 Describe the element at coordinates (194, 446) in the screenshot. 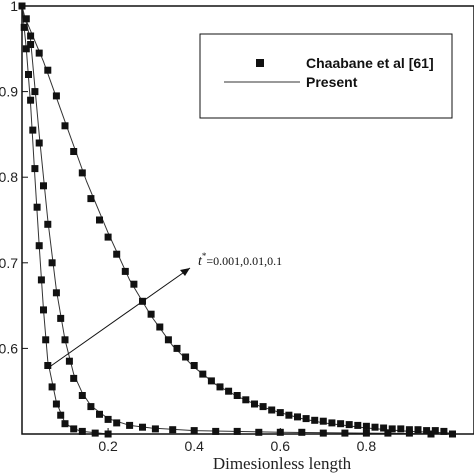

I see `x-tick-label: 0.4` at that location.